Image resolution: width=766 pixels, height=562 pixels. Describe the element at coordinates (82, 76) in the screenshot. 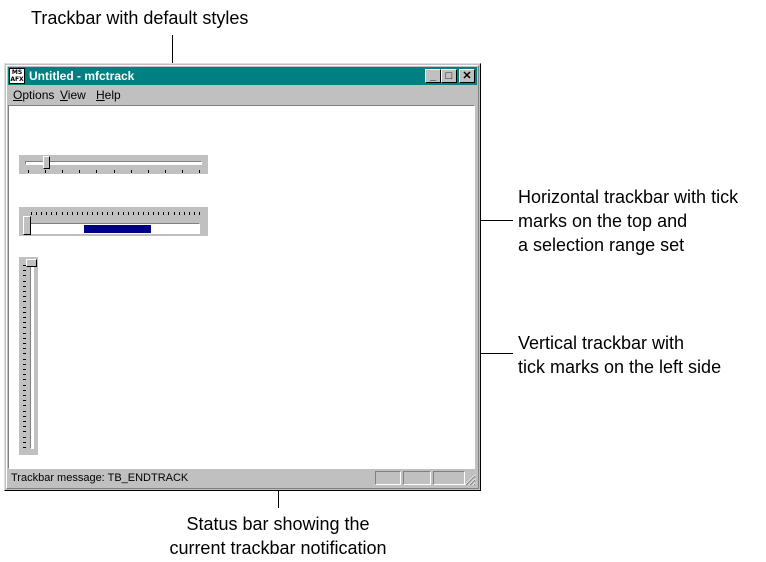

I see `window-title: Untitled - mfctrack` at that location.